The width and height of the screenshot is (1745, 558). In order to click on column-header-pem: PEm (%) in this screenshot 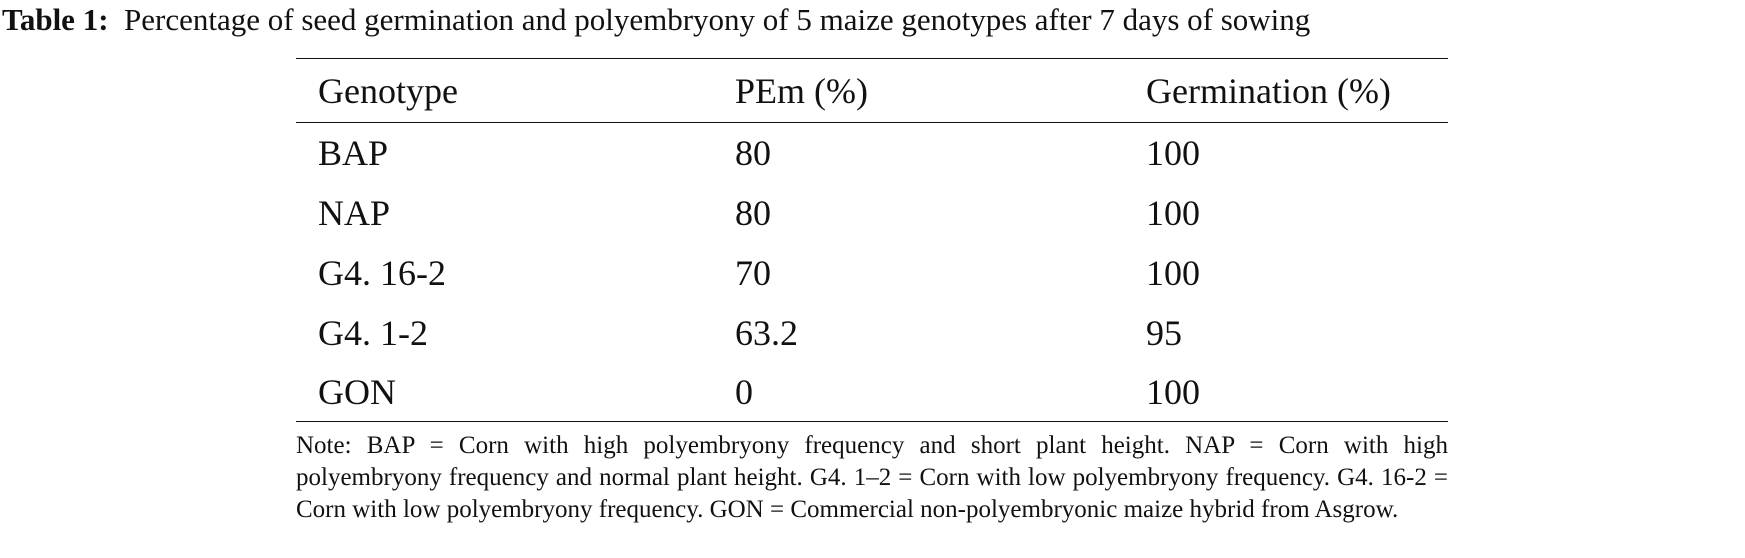, I will do `click(918, 90)`.